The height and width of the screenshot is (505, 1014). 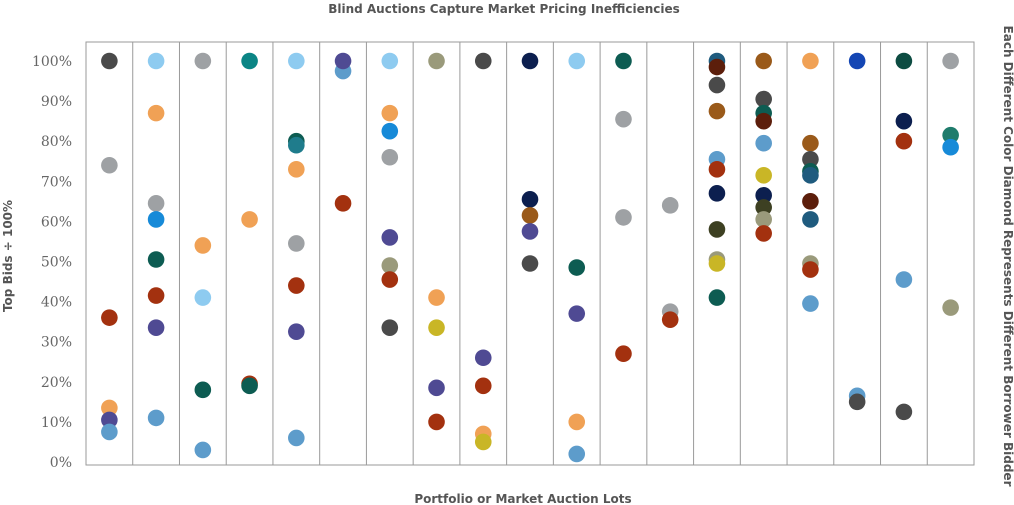 What do you see at coordinates (8, 256) in the screenshot?
I see `y-axis-label: Top Bids ÷ 100%` at bounding box center [8, 256].